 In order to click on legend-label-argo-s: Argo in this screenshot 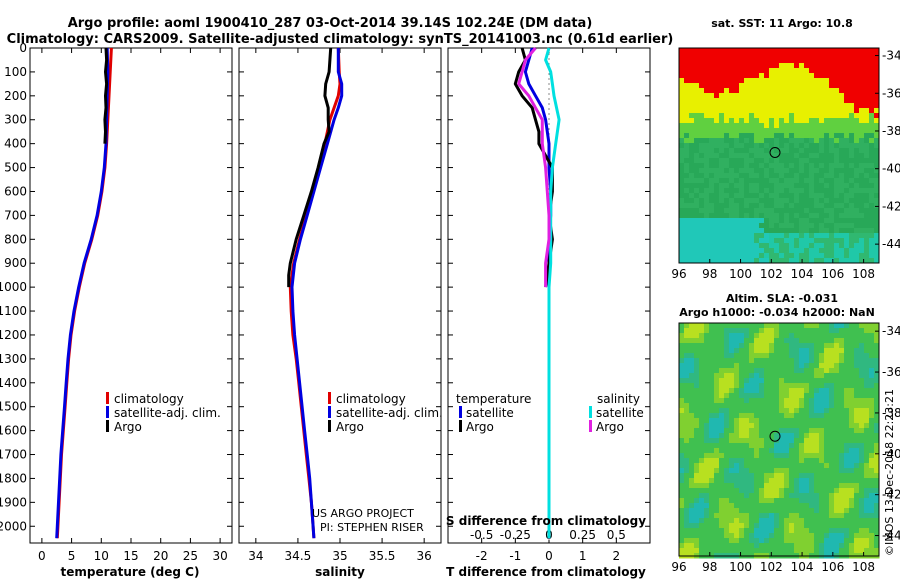, I will do `click(350, 427)`.